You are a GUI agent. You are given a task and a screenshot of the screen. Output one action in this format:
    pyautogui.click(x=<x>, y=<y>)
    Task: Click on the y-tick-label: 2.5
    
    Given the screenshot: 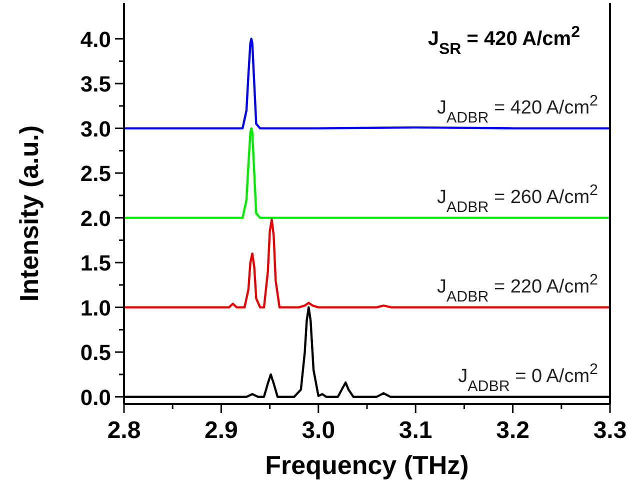 What is the action you would take?
    pyautogui.click(x=95, y=173)
    